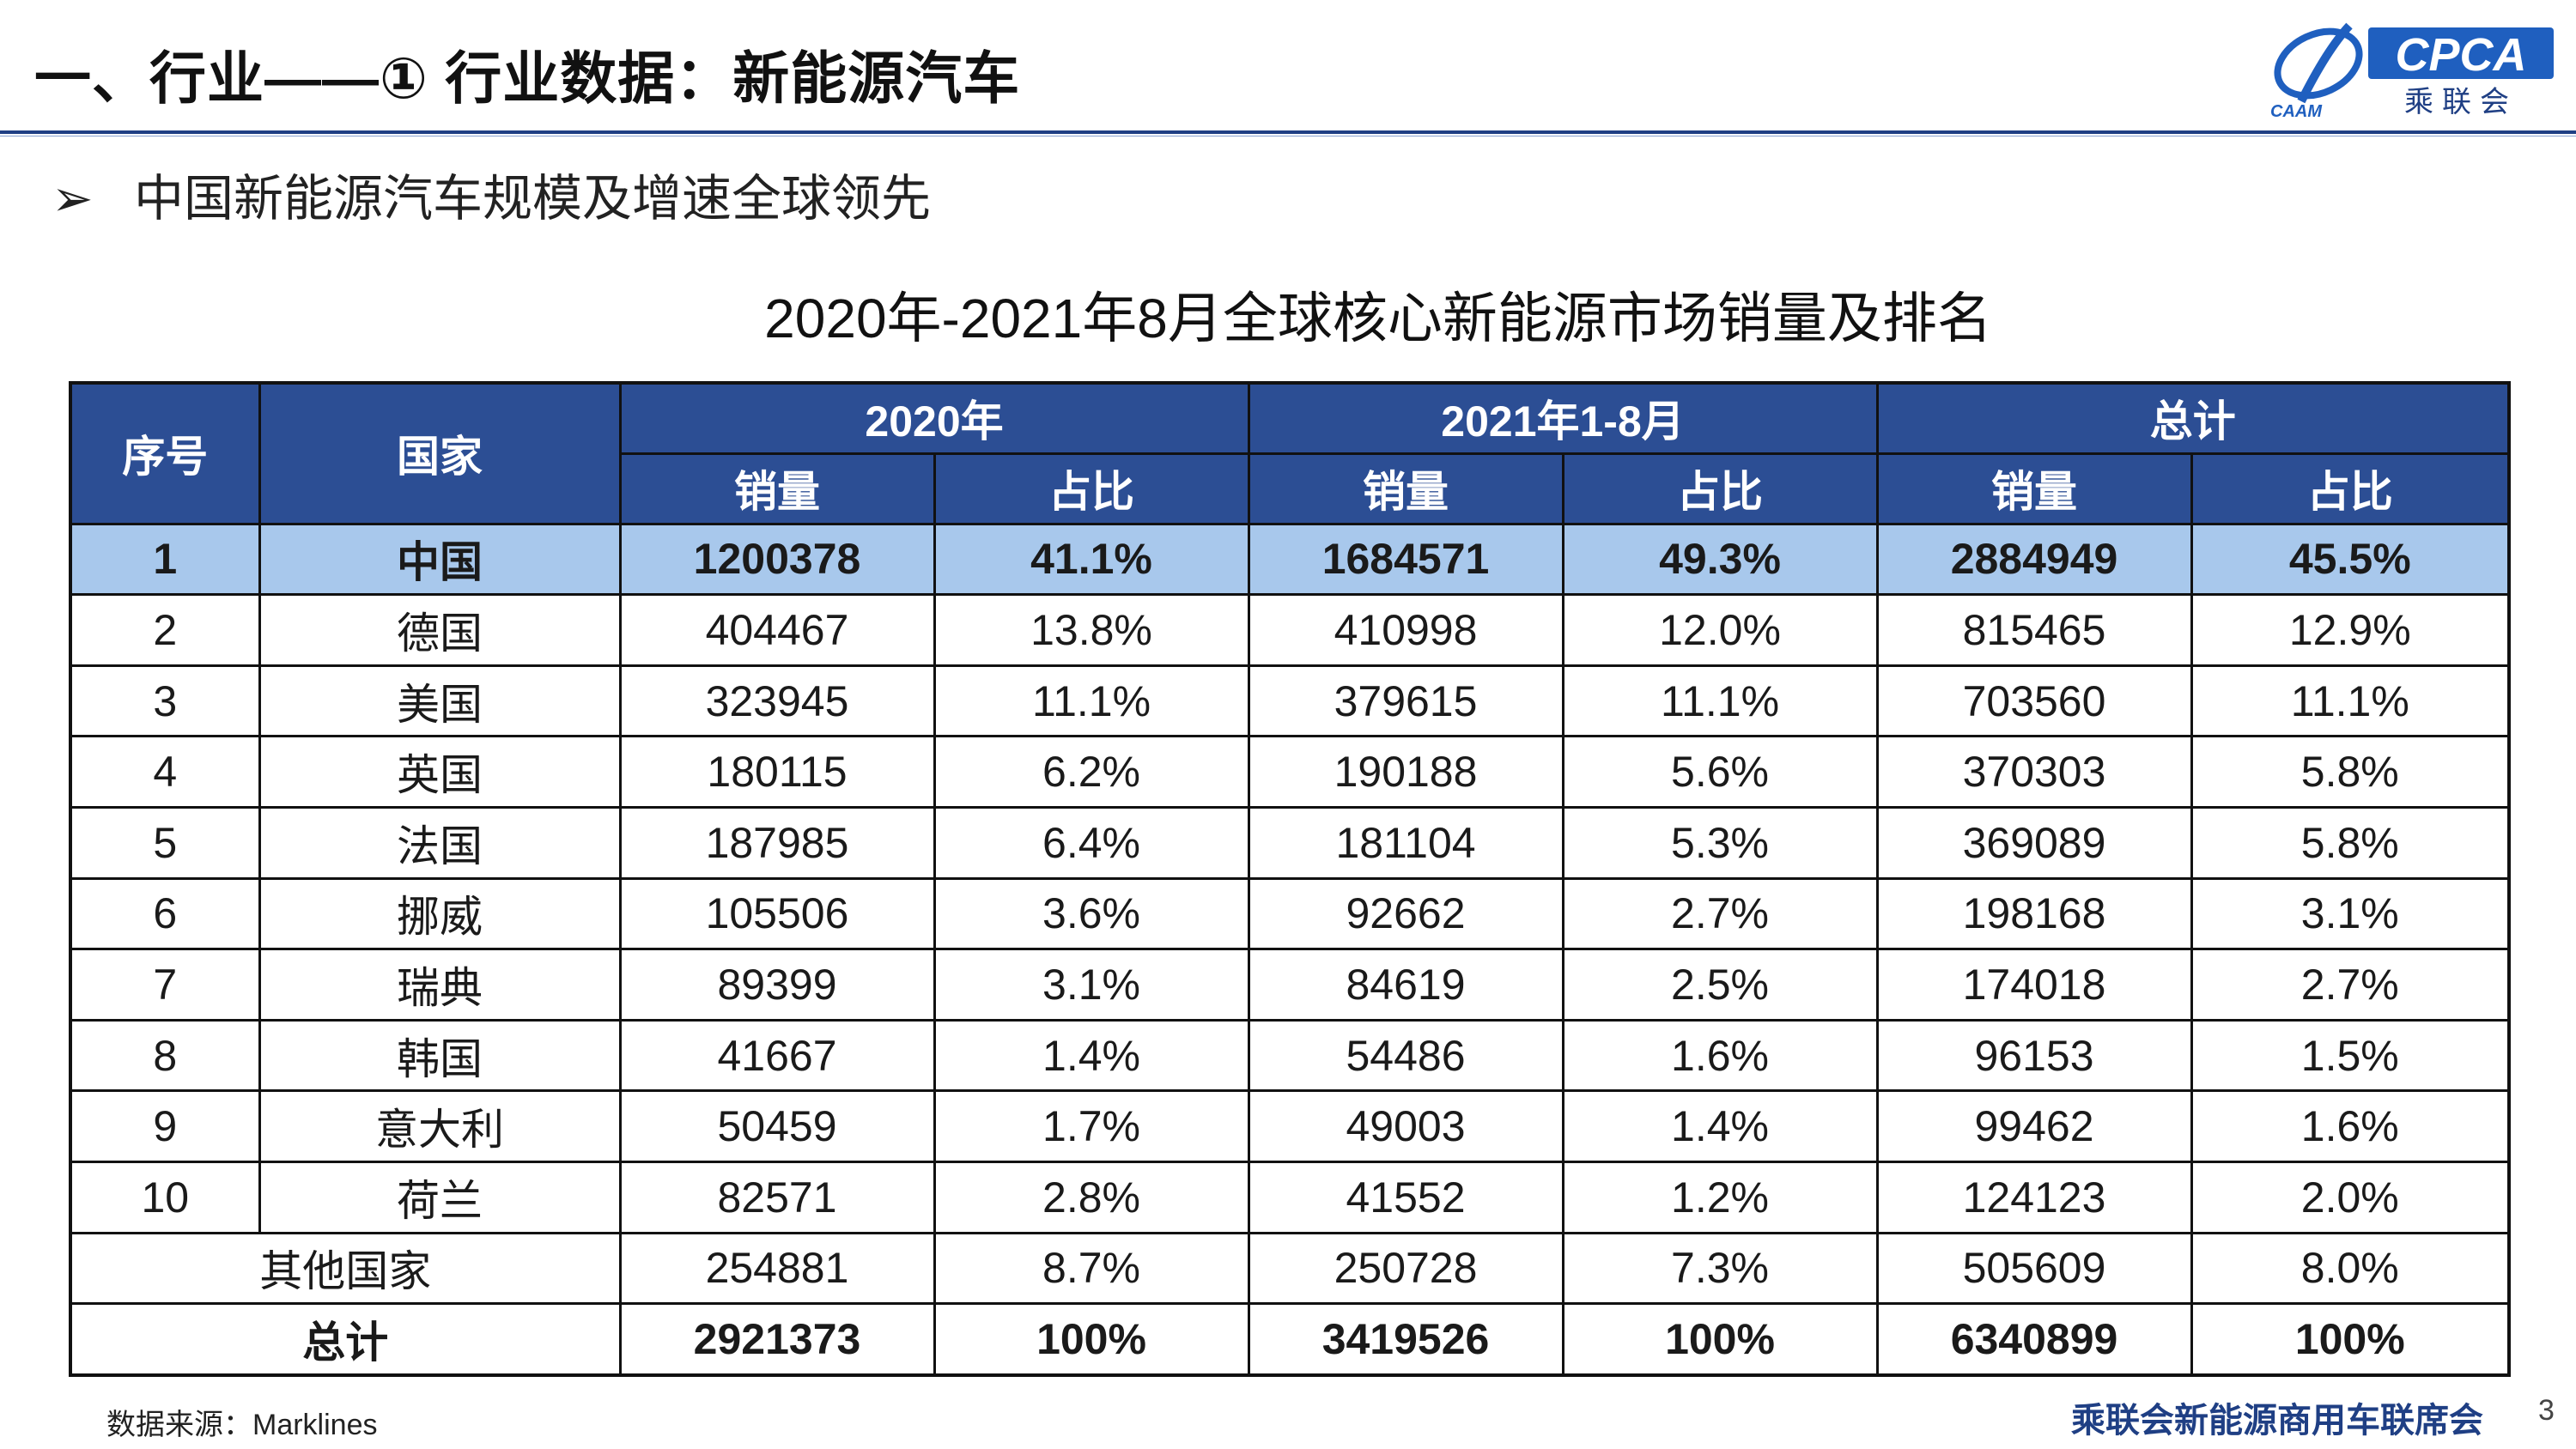  I want to click on share-2020-cell: 1.4%, so click(1091, 1055).